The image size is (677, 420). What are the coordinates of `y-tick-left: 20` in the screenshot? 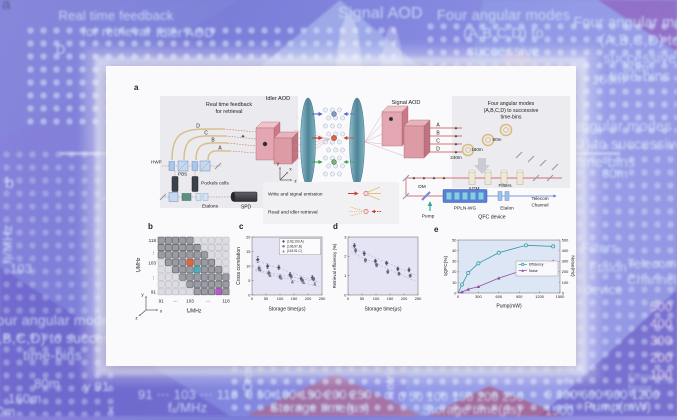 It's located at (454, 271).